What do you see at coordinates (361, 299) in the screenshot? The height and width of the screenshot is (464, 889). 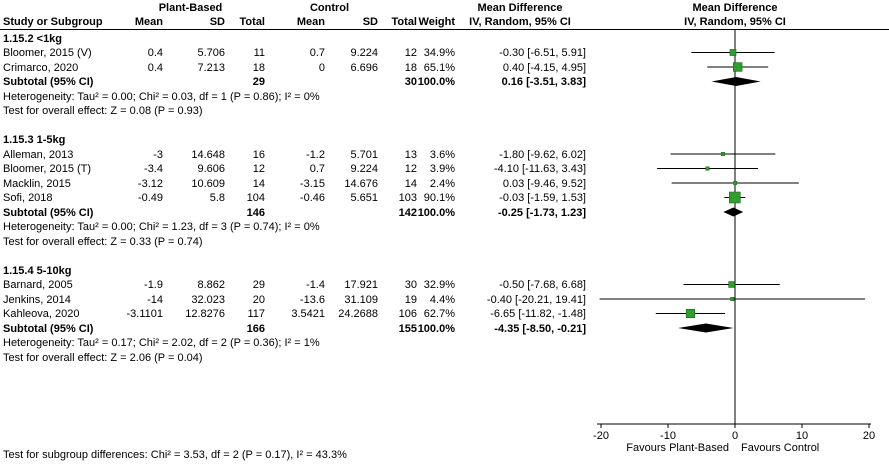 I see `control-sd-cell: 31.109` at bounding box center [361, 299].